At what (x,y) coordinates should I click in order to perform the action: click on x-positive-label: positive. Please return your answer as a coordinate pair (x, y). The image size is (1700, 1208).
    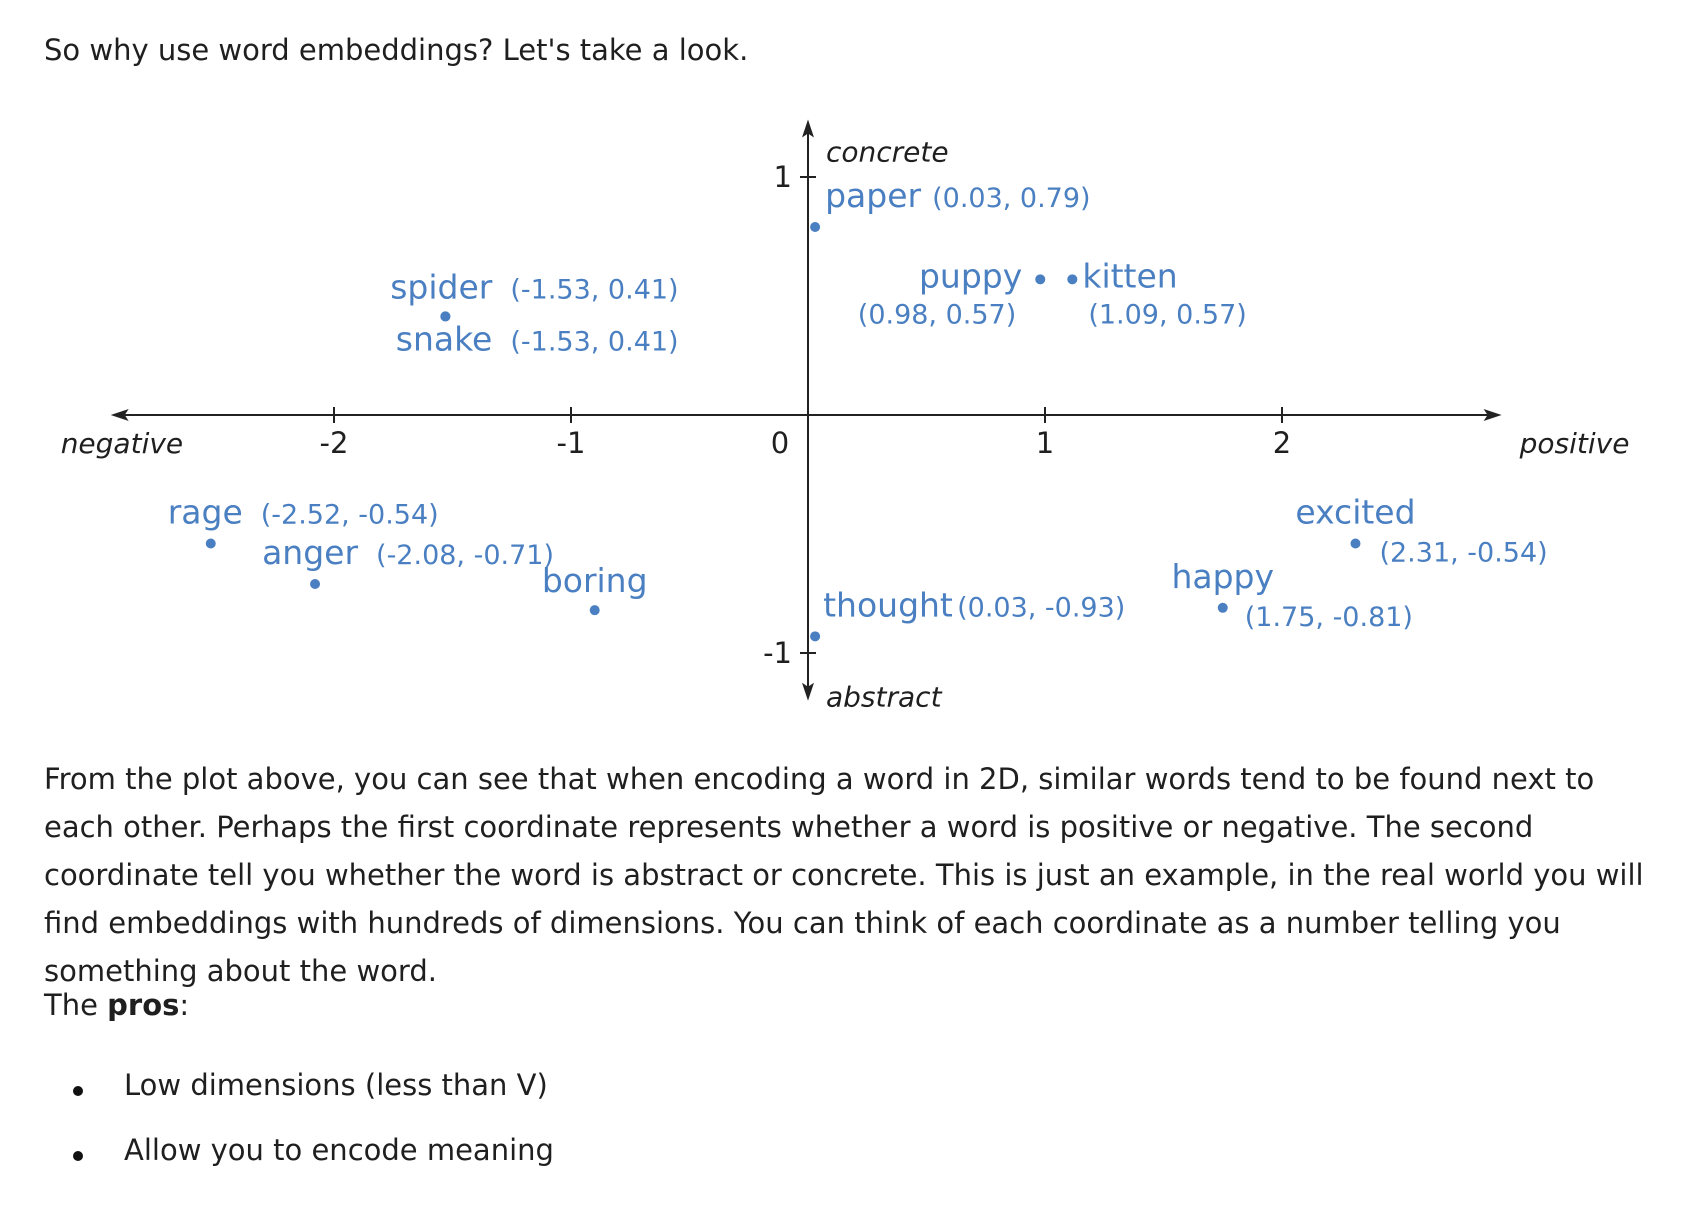
    Looking at the image, I should click on (1574, 443).